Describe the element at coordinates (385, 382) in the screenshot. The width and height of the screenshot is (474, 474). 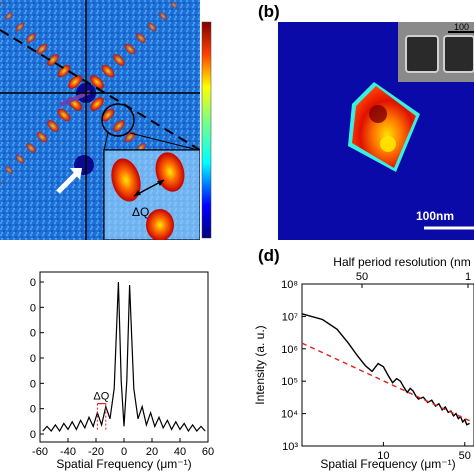
I see `series-line-dashed-fit` at that location.